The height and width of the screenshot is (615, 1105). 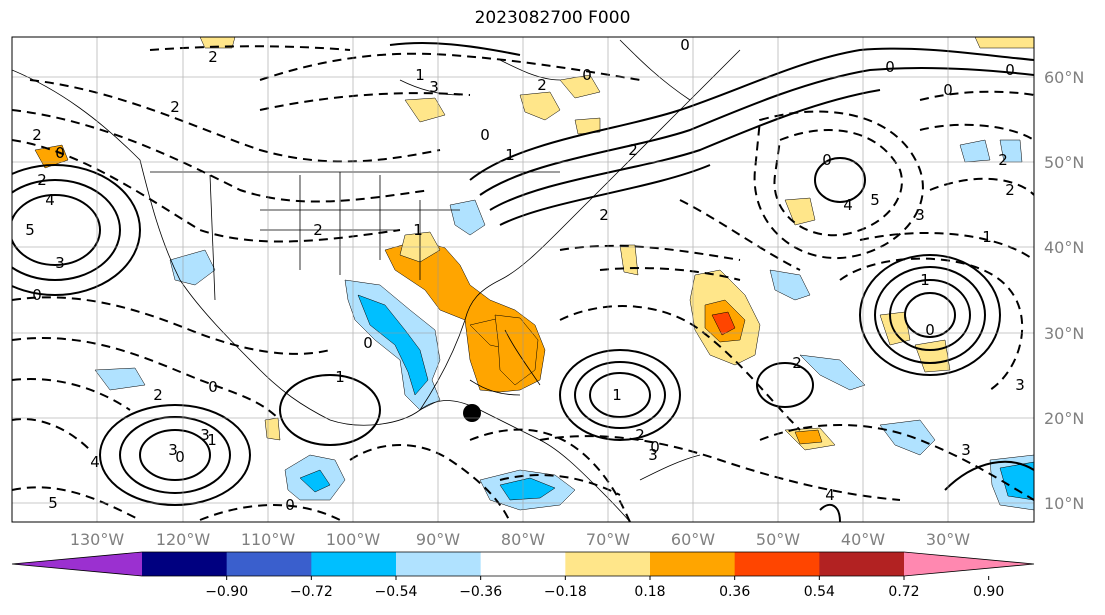 I want to click on lat-label: 50°N, so click(x=1064, y=162).